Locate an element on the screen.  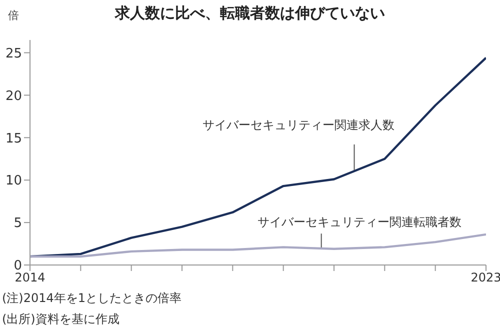
chart-title: 求人数に比べ、転職者数は伸びていない is located at coordinates (250, 13).